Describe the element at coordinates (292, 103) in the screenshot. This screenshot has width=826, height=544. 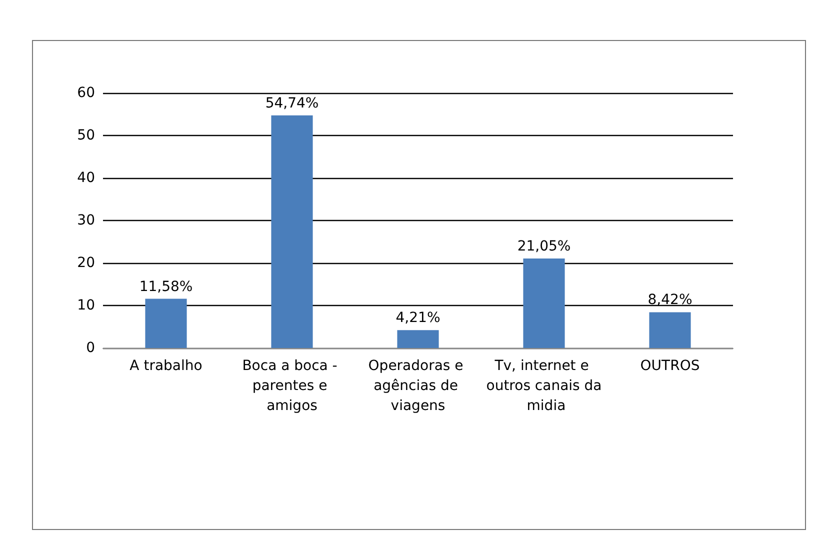
I see `data-label: 54,74%` at that location.